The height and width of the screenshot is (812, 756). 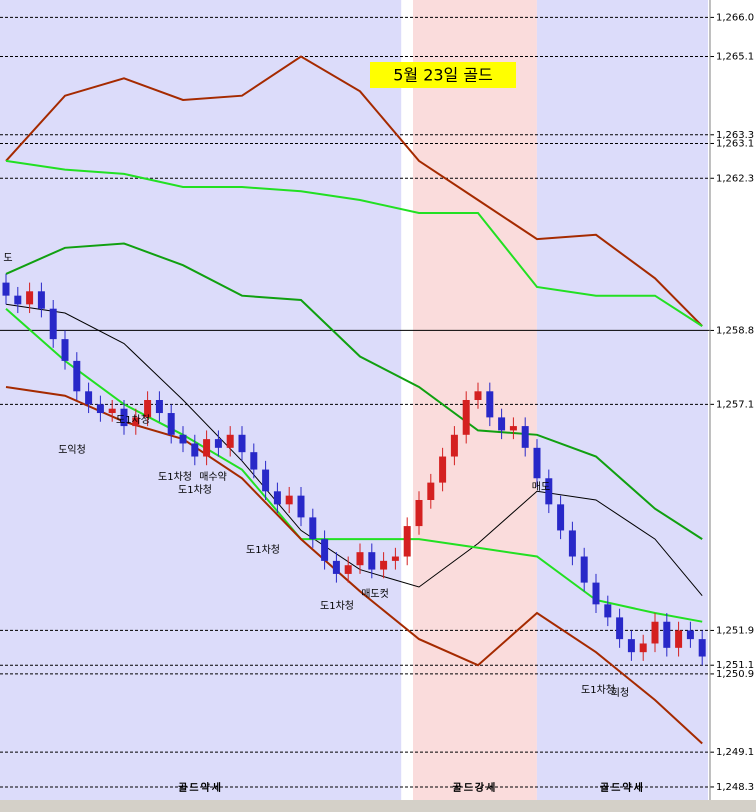 What do you see at coordinates (735, 674) in the screenshot?
I see `y-tick-label: 1,250.9` at bounding box center [735, 674].